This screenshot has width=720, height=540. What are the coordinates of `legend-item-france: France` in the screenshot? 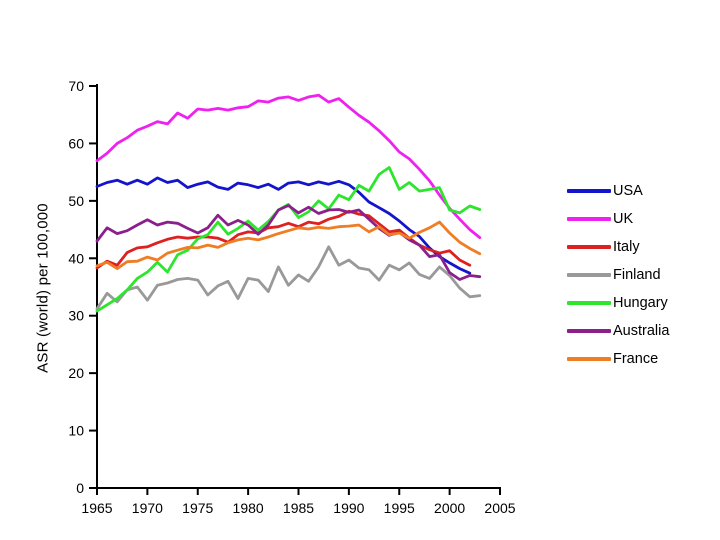 It's located at (618, 359).